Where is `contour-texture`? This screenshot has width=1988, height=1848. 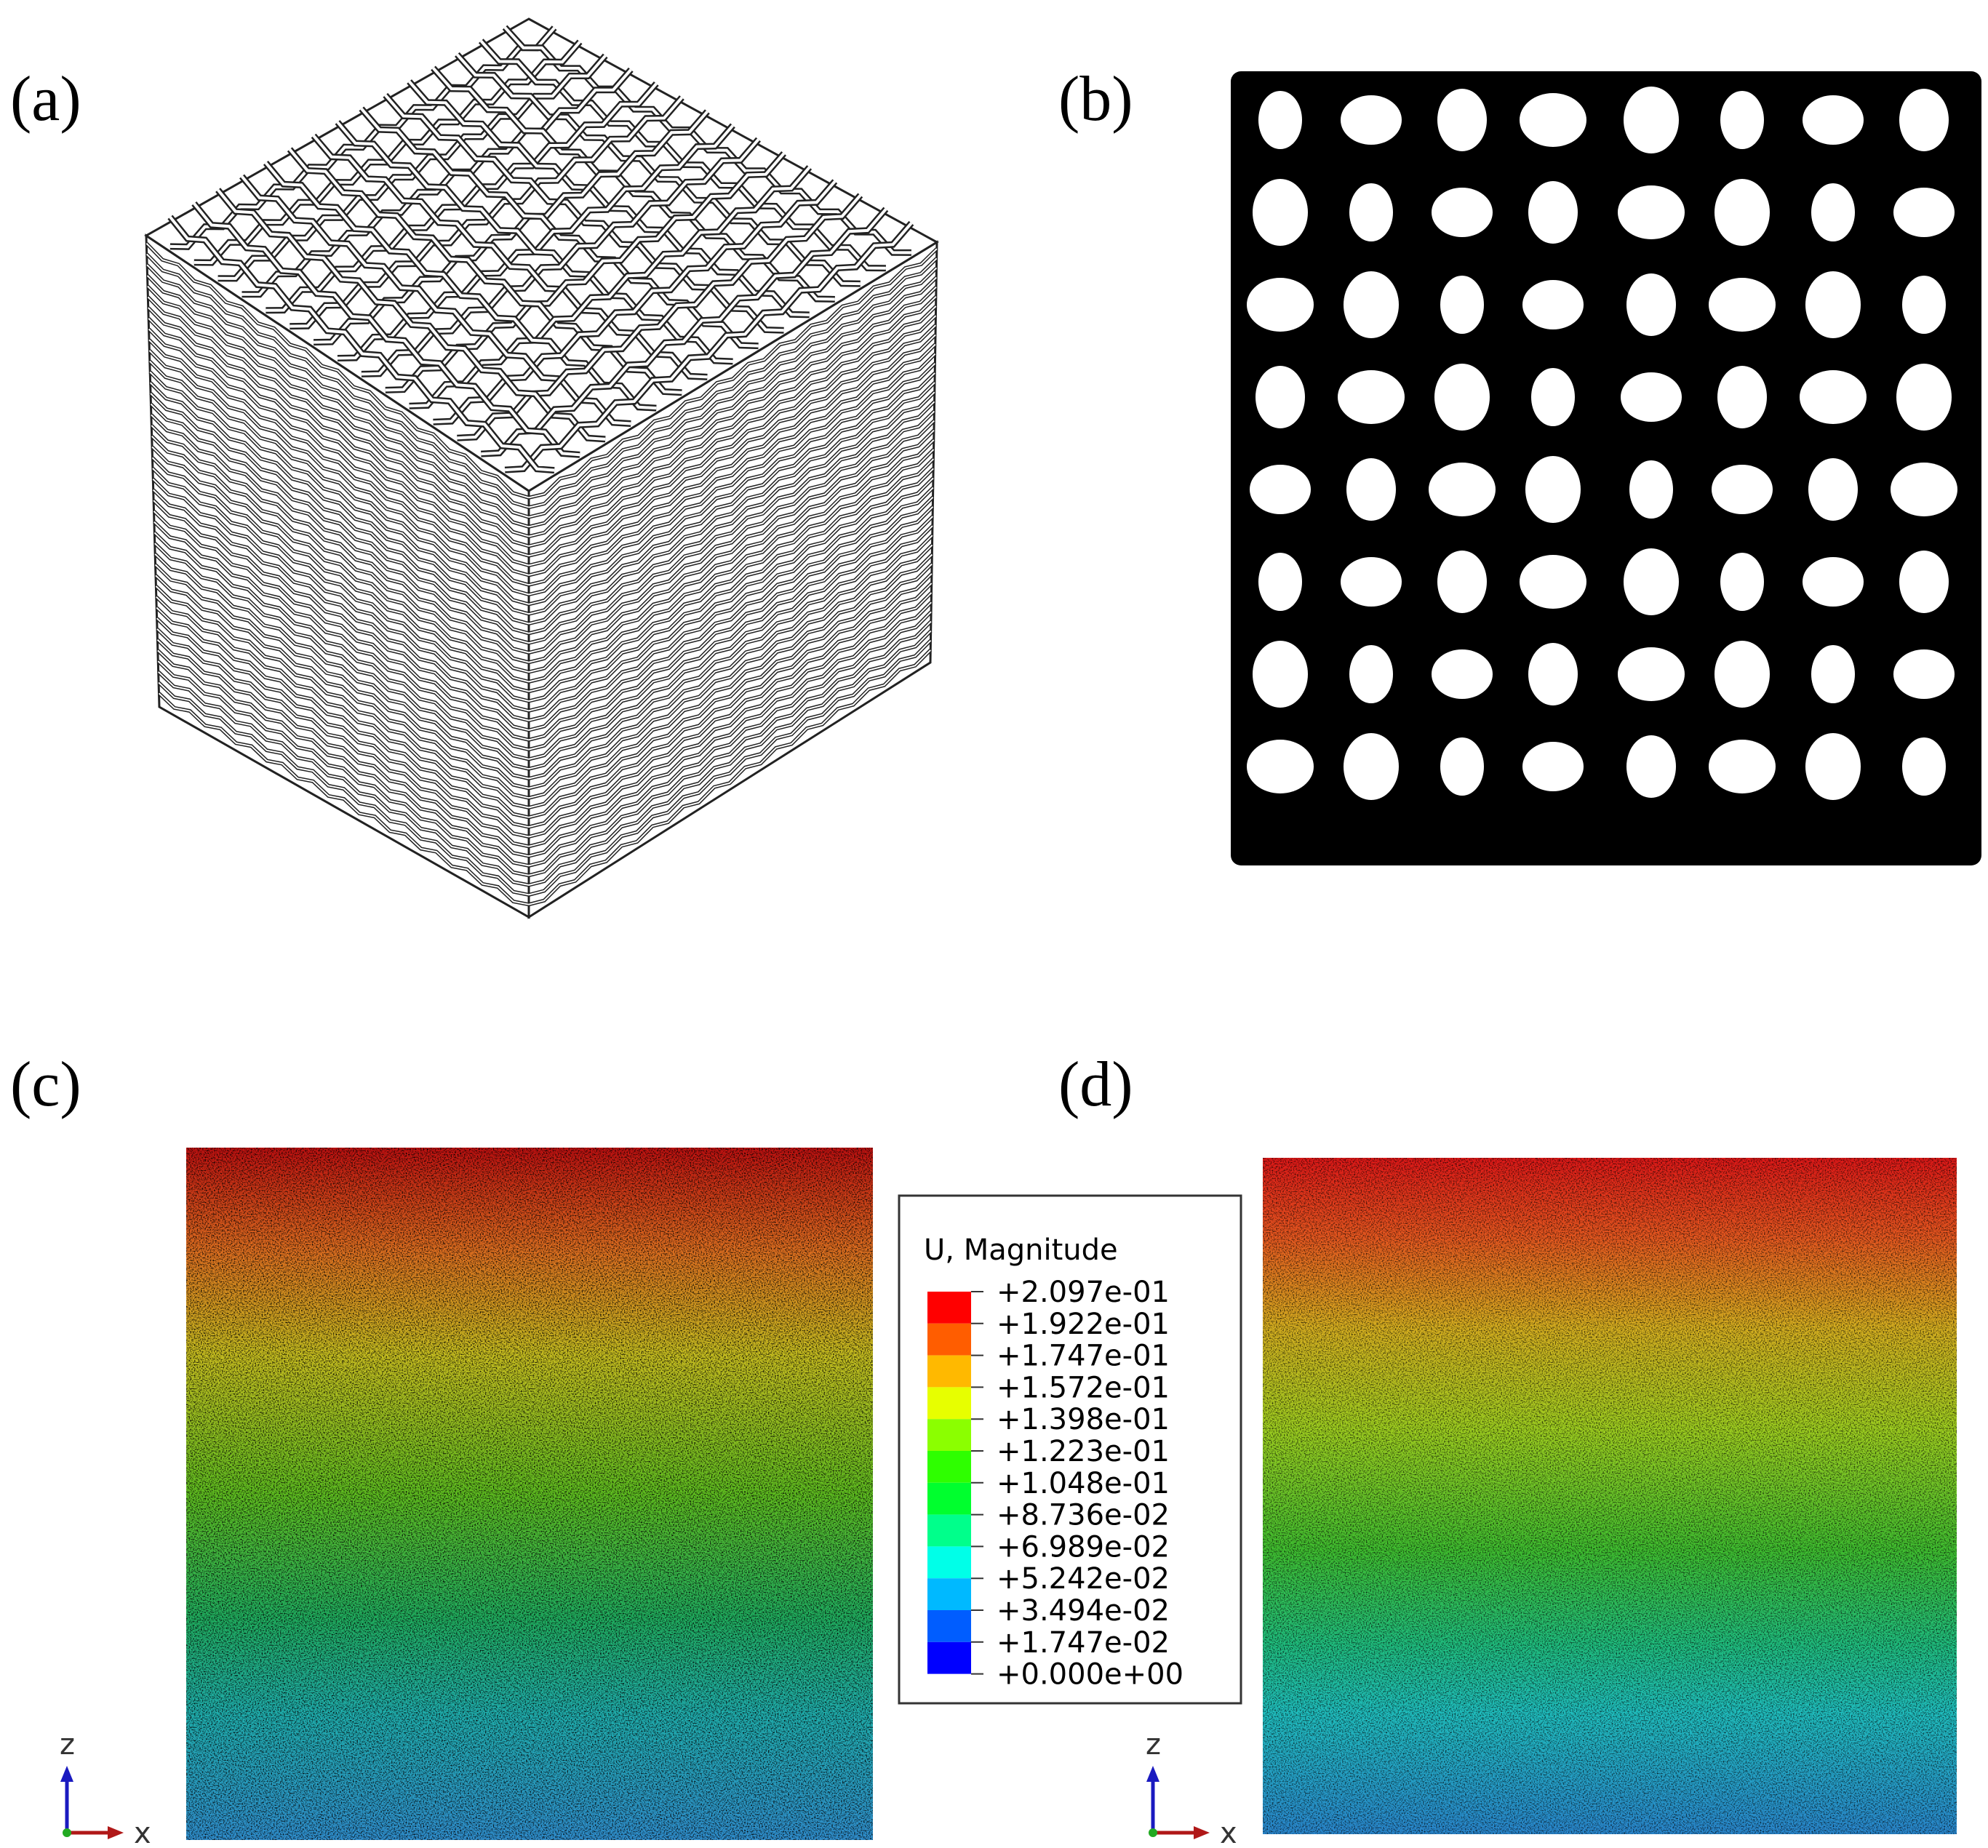
contour-texture is located at coordinates (529, 1494).